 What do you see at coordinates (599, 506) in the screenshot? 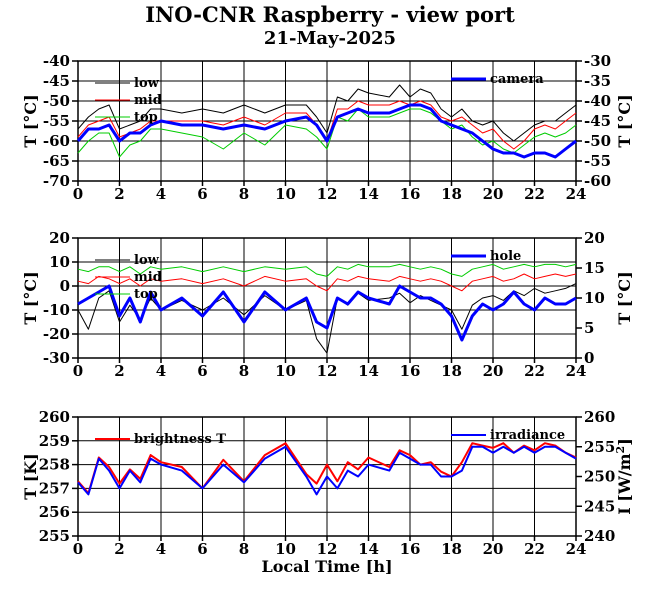
I see `ytick-label-right: 245` at bounding box center [599, 506].